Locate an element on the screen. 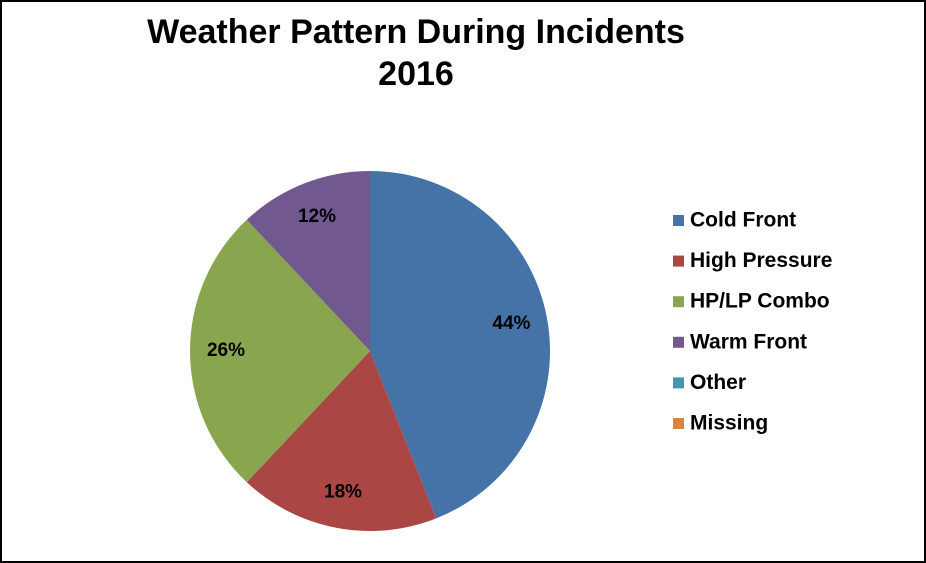 The width and height of the screenshot is (926, 563). data-label: 44% is located at coordinates (511, 323).